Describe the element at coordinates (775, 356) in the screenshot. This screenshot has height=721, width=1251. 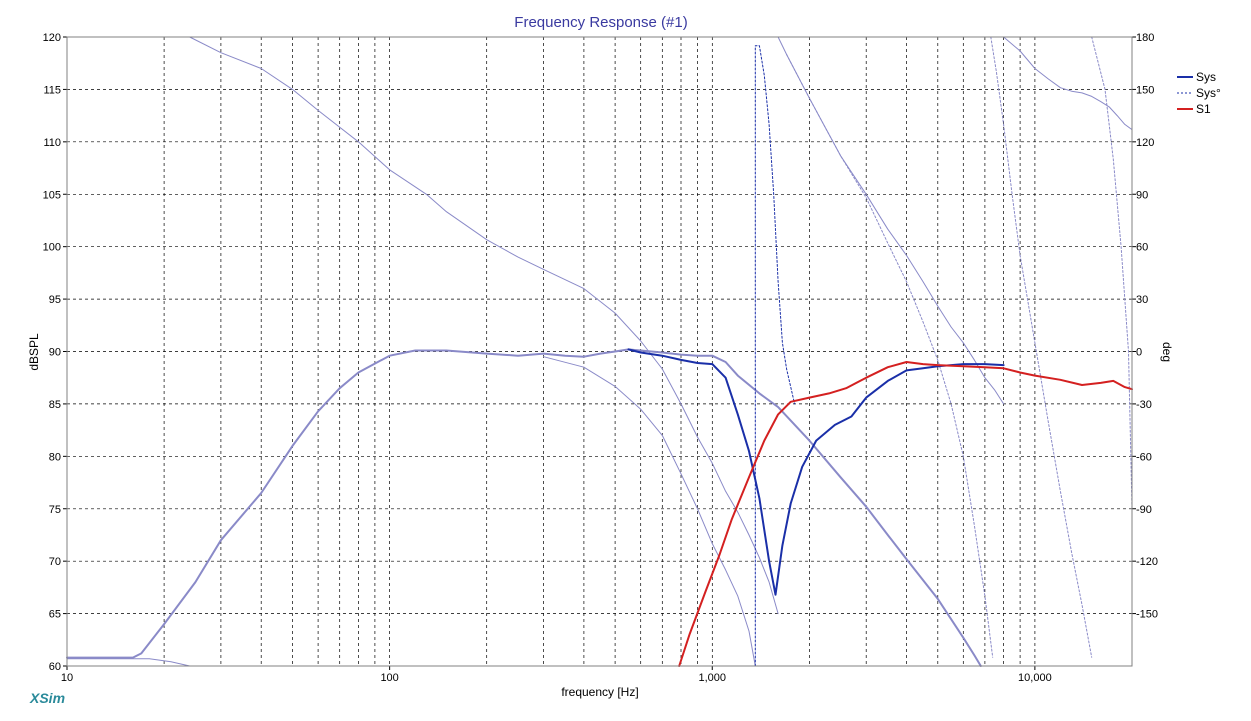
I see `series-line-sys-a` at that location.